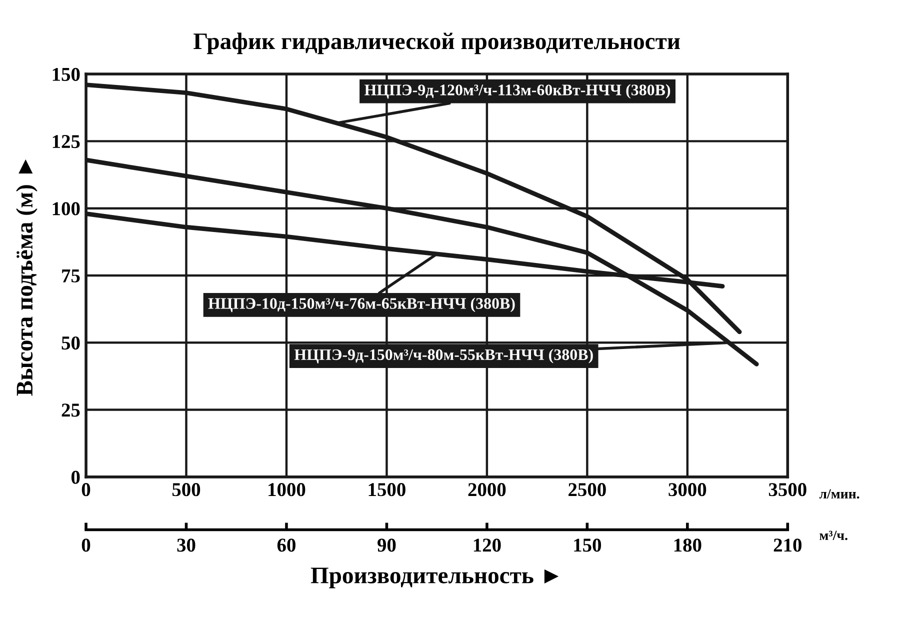 The width and height of the screenshot is (918, 617). What do you see at coordinates (86, 545) in the screenshot?
I see `x2-tick-label: 0` at bounding box center [86, 545].